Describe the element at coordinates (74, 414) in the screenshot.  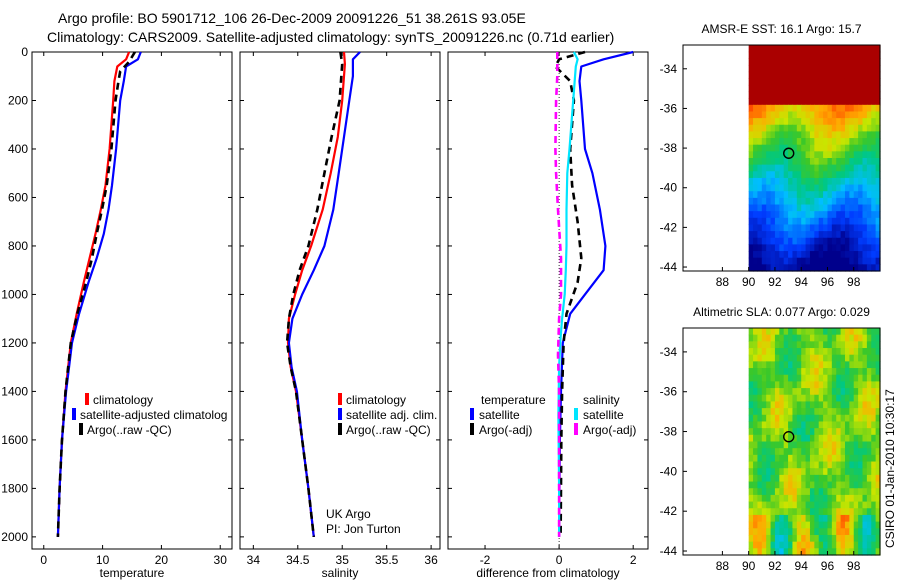
I see `legend-swatch-satellite` at that location.